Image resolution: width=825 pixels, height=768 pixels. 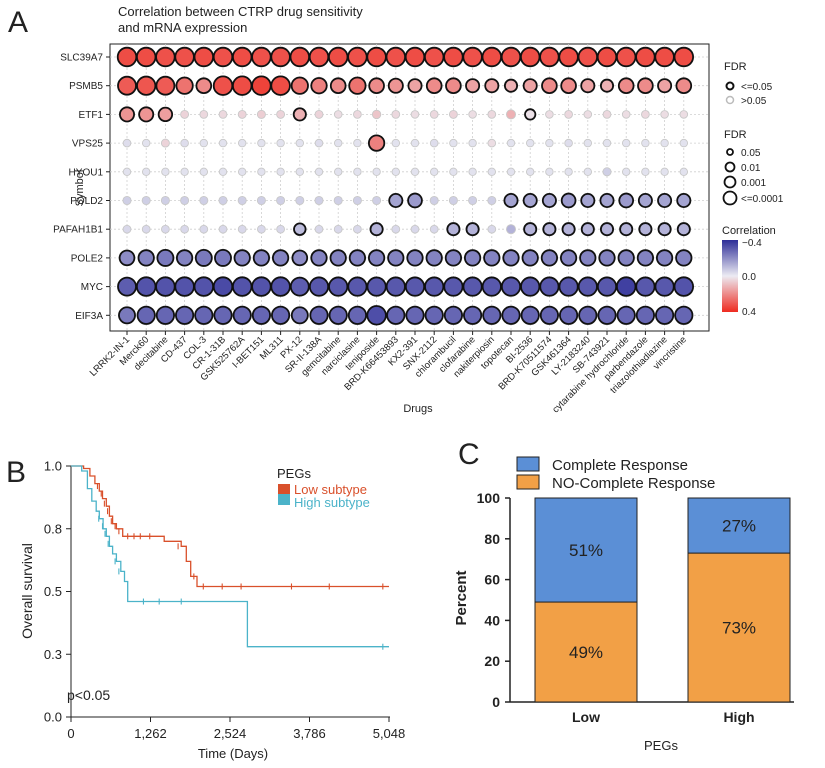 What do you see at coordinates (739, 525) in the screenshot?
I see `bar-high-complete` at bounding box center [739, 525].